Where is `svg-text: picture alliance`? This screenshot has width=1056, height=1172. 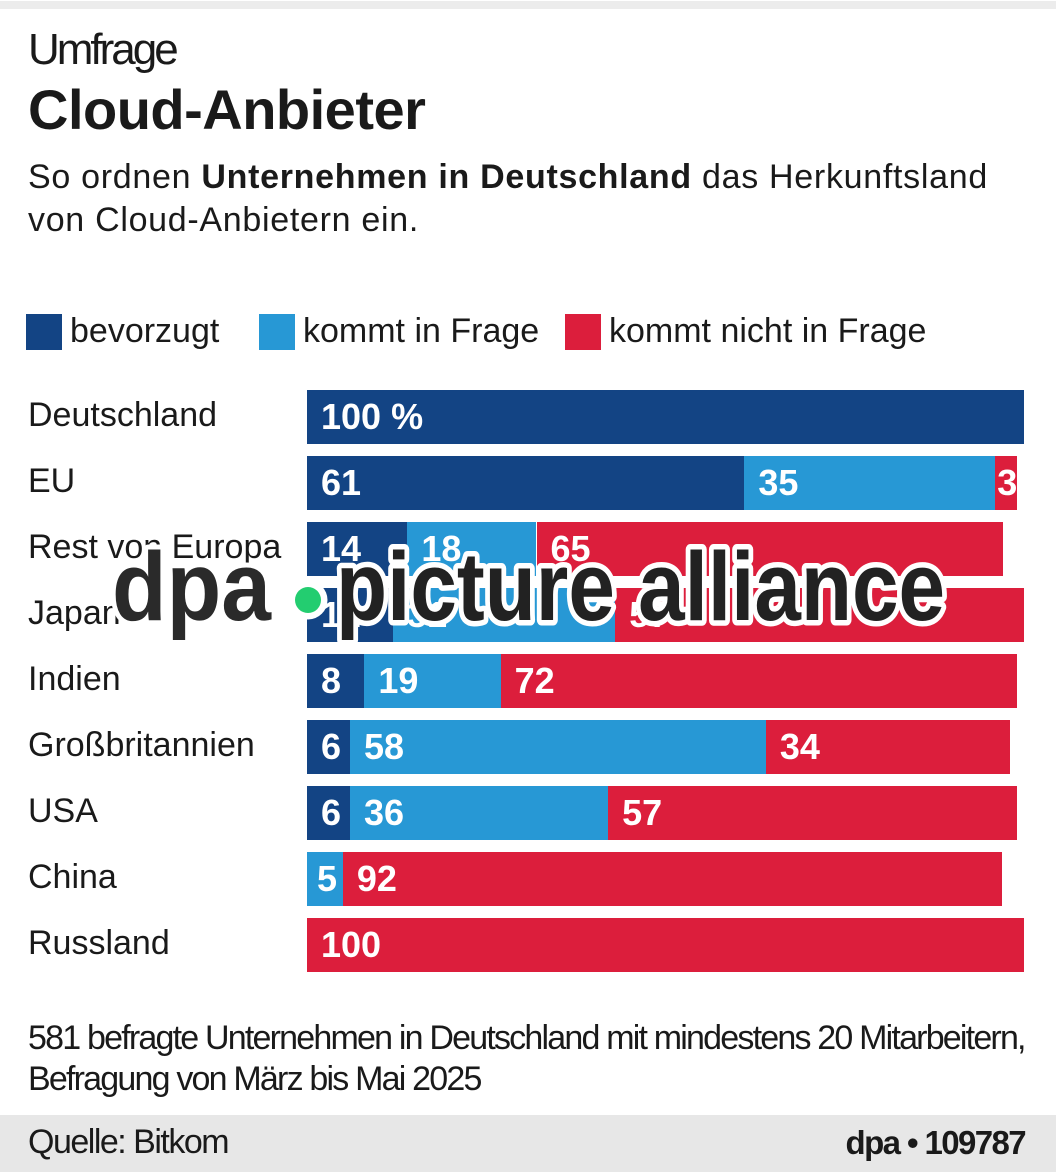
svg-text: picture alliance is located at coordinates (640, 586).